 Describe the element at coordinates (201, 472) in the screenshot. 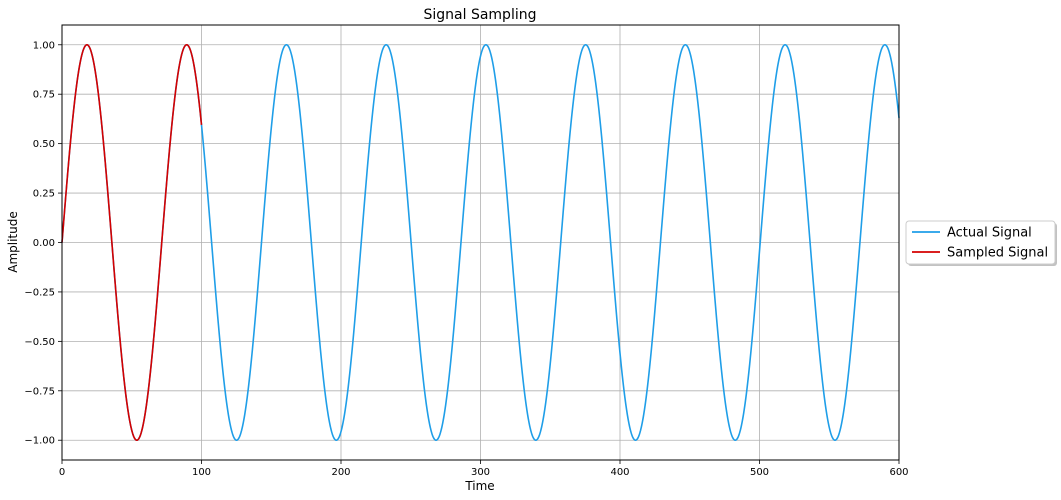

I see `x-tick-label: 100` at that location.